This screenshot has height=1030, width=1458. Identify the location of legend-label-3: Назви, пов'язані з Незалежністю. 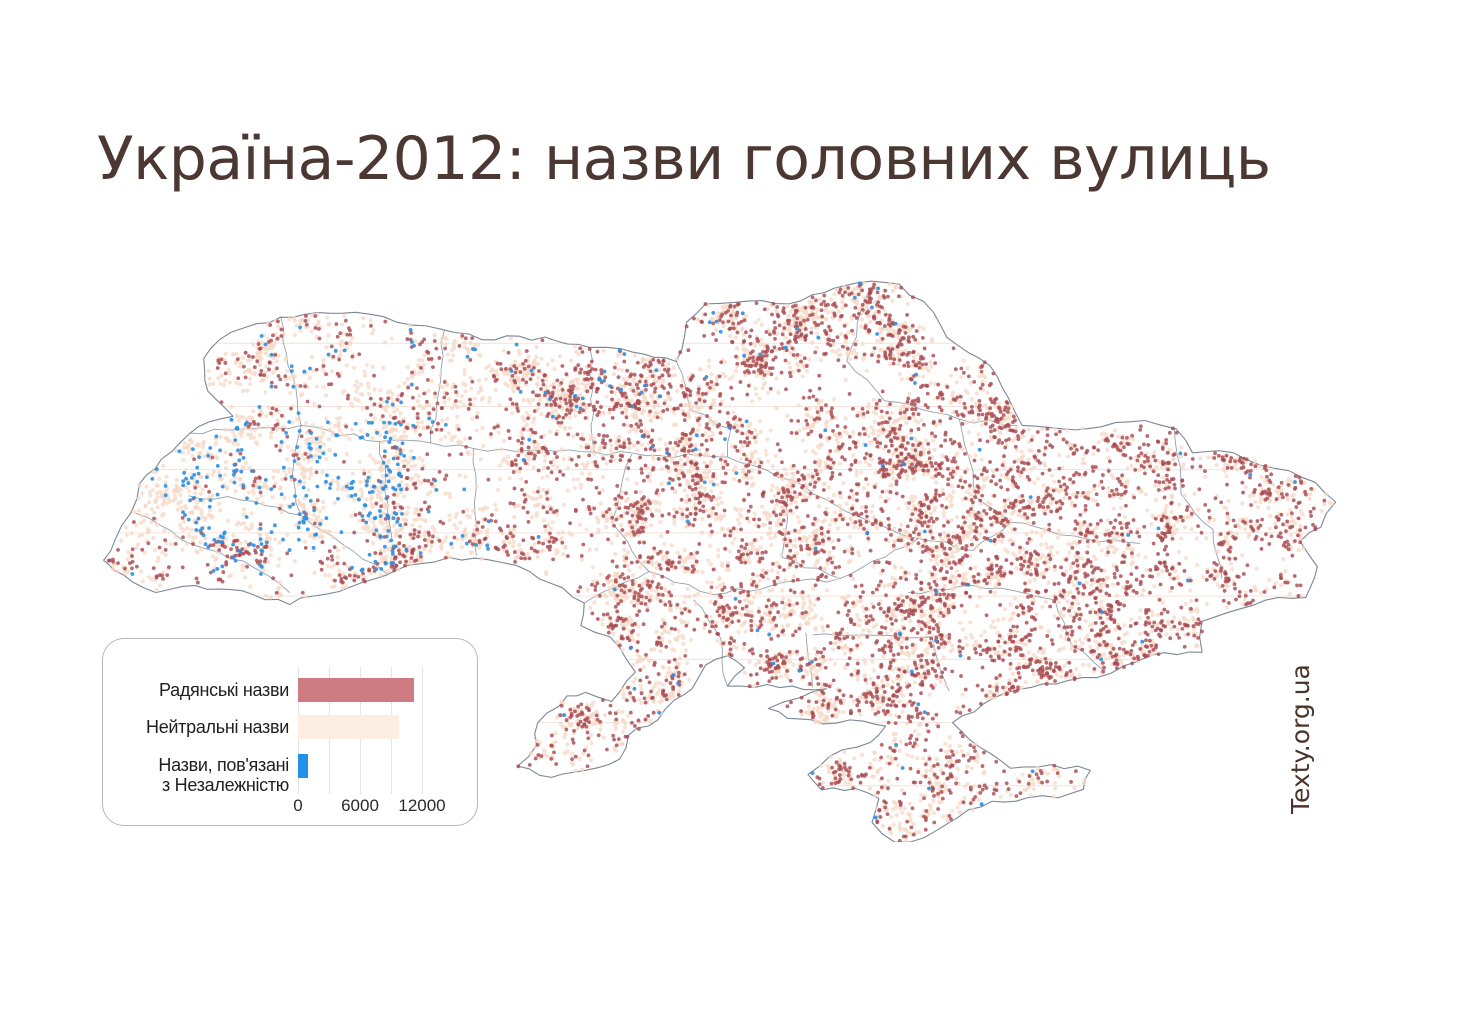
(223, 775).